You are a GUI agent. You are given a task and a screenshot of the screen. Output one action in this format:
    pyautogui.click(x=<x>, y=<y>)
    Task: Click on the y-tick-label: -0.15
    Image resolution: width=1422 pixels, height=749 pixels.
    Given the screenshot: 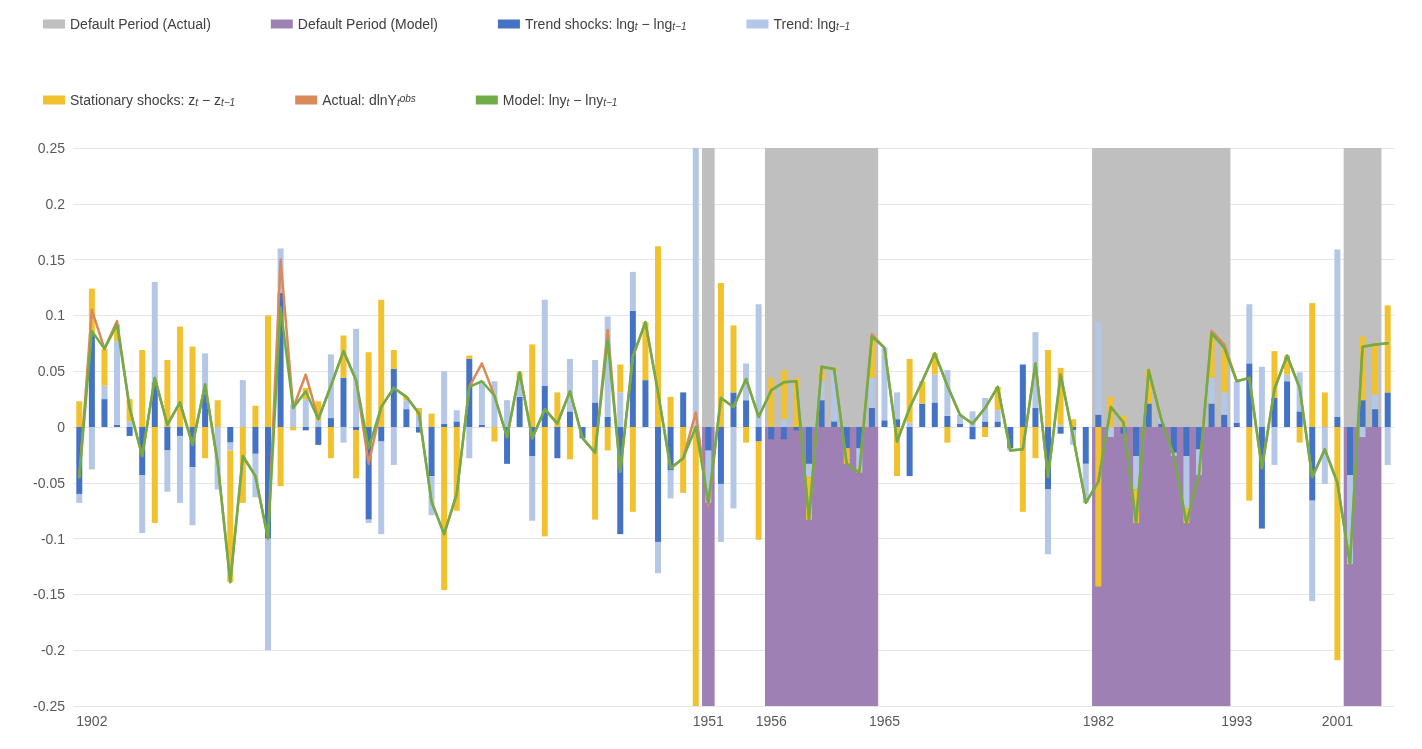 What is the action you would take?
    pyautogui.click(x=49, y=594)
    